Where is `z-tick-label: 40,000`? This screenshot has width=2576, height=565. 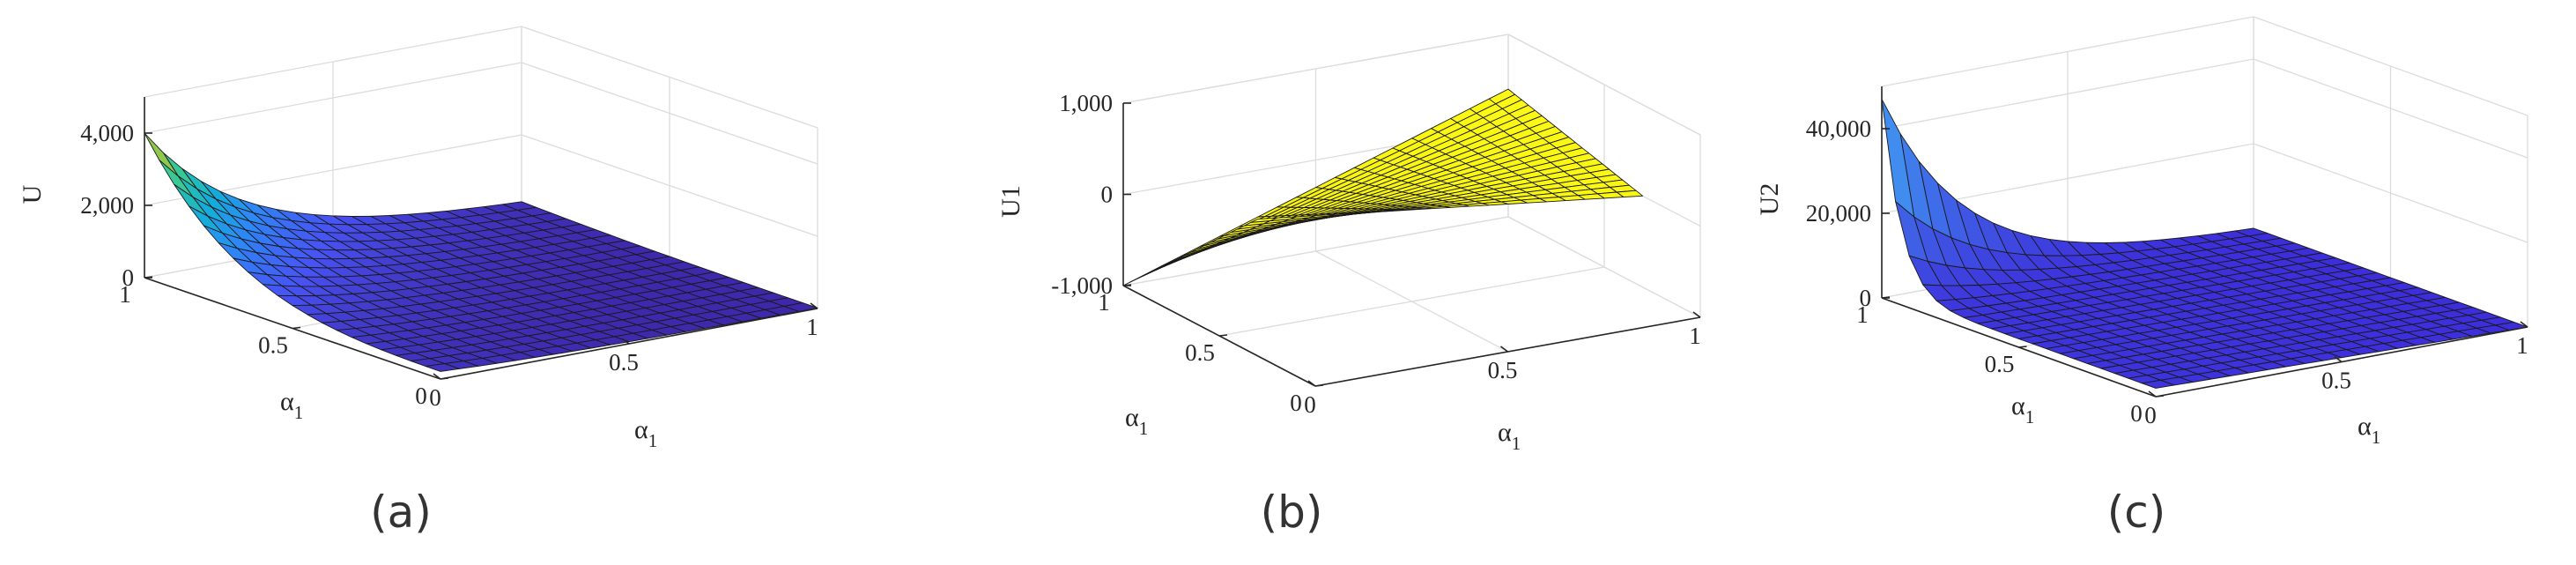 z-tick-label: 40,000 is located at coordinates (1839, 128).